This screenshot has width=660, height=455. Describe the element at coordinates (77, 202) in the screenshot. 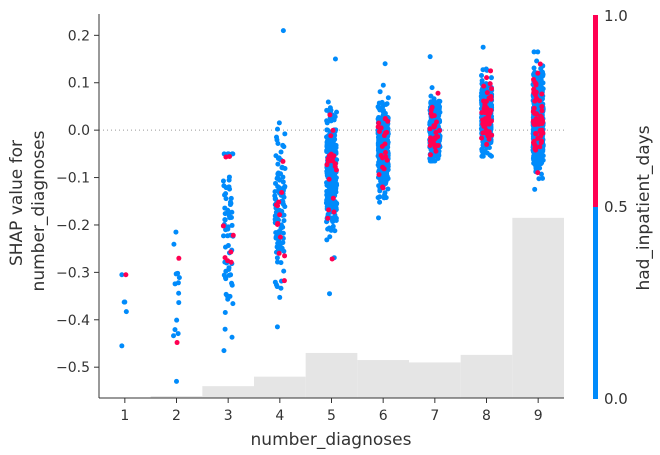

I see `y-ticks: 0.2 0.1 0.0 −0.1 −0.2 −0.3 −0.4 −0.5` at that location.